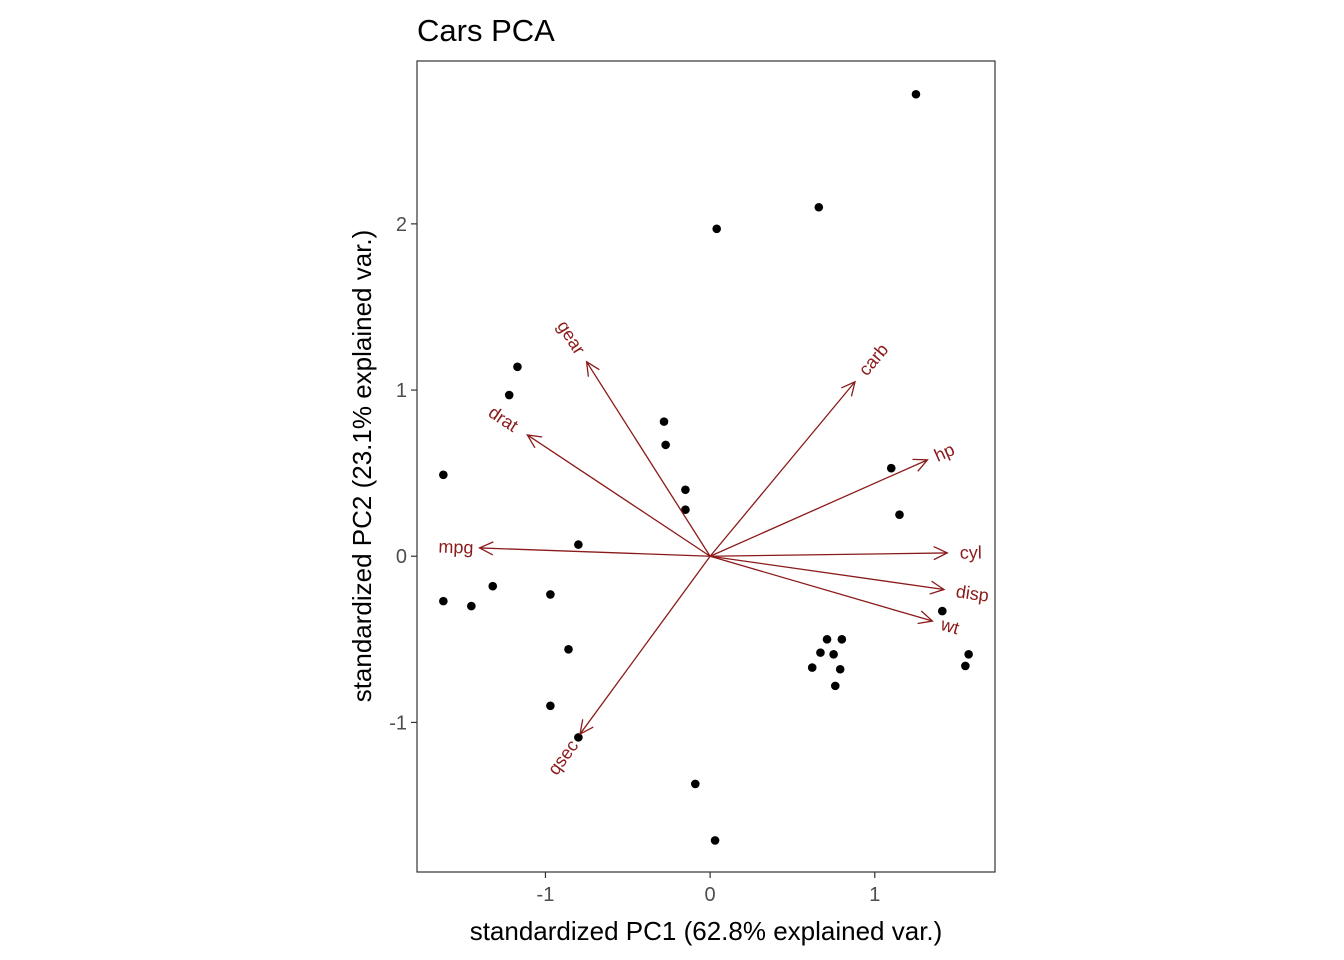 The image size is (1344, 960). I want to click on y-axis-title: standardized PC2 (23.1% explained var.), so click(362, 466).